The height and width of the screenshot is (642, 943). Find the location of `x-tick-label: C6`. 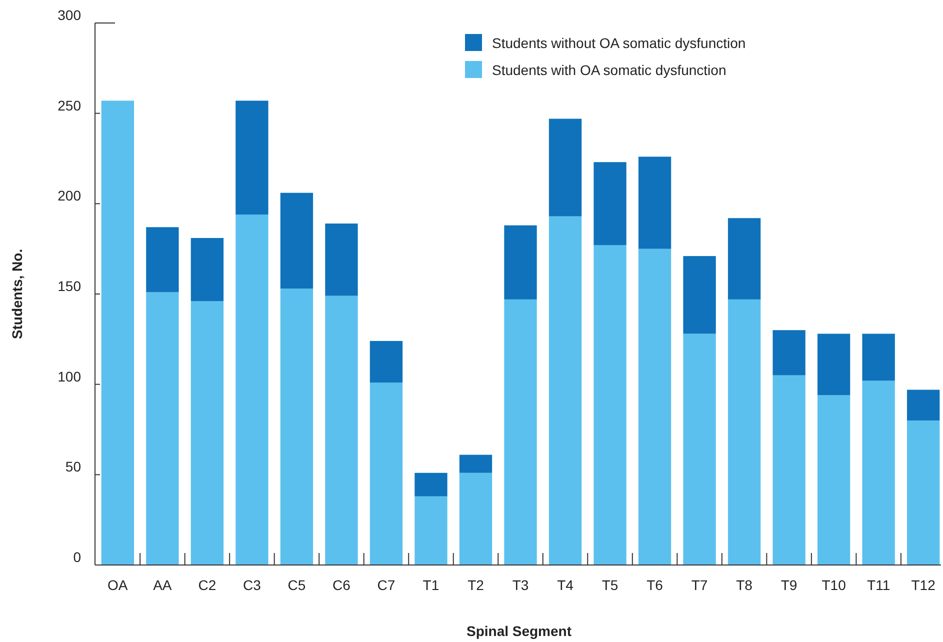

x-tick-label: C6 is located at coordinates (341, 585).